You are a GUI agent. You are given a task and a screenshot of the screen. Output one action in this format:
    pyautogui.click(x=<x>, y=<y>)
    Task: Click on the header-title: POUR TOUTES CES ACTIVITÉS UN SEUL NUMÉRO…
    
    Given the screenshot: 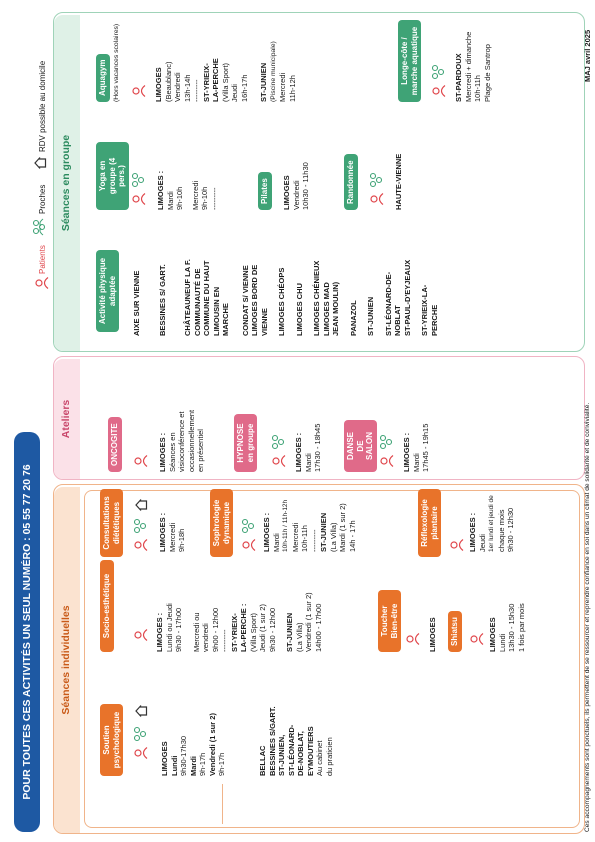 What is the action you would take?
    pyautogui.click(x=27, y=632)
    